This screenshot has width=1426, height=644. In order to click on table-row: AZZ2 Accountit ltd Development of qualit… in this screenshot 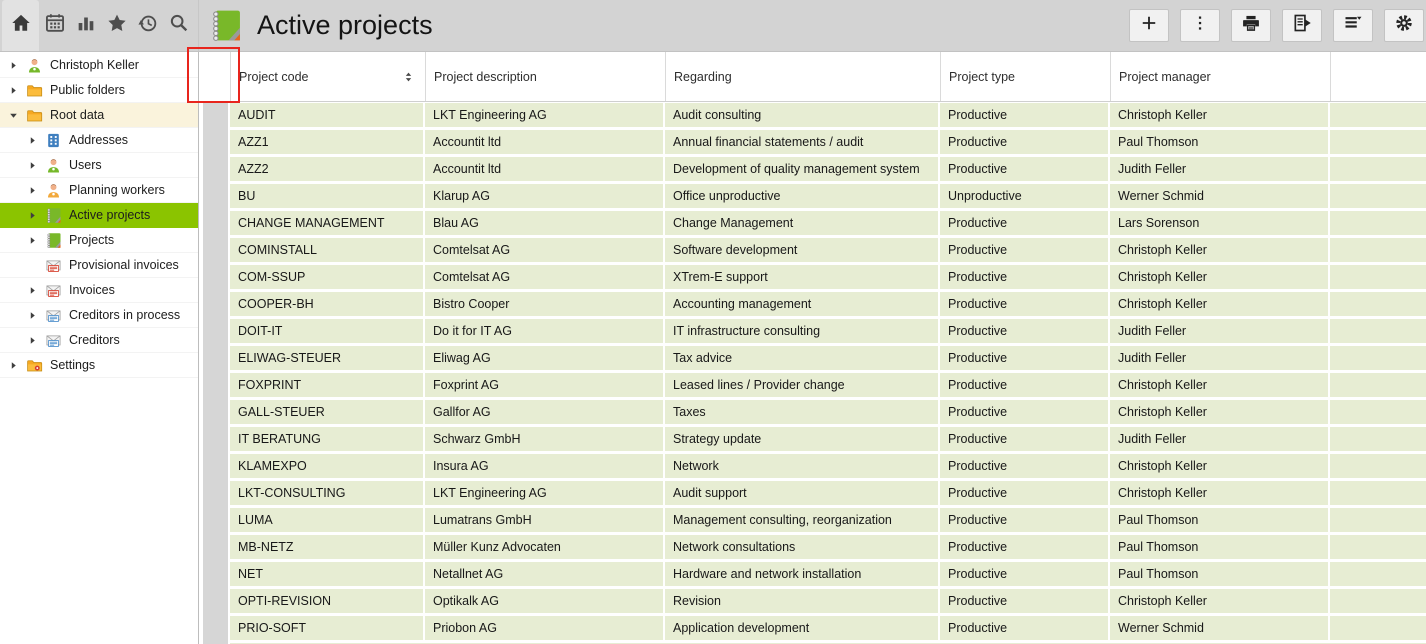, I will do `click(813, 169)`.